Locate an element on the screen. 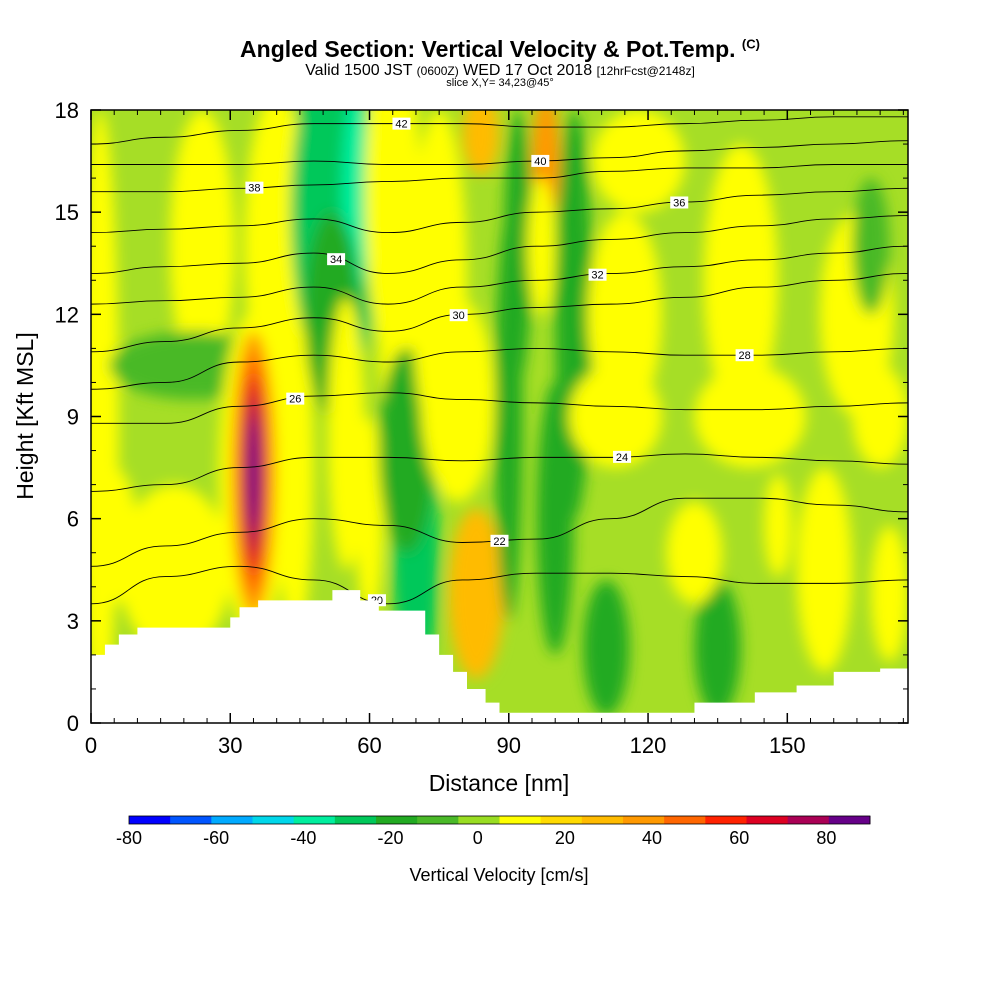  terrain-mask is located at coordinates (499, 656).